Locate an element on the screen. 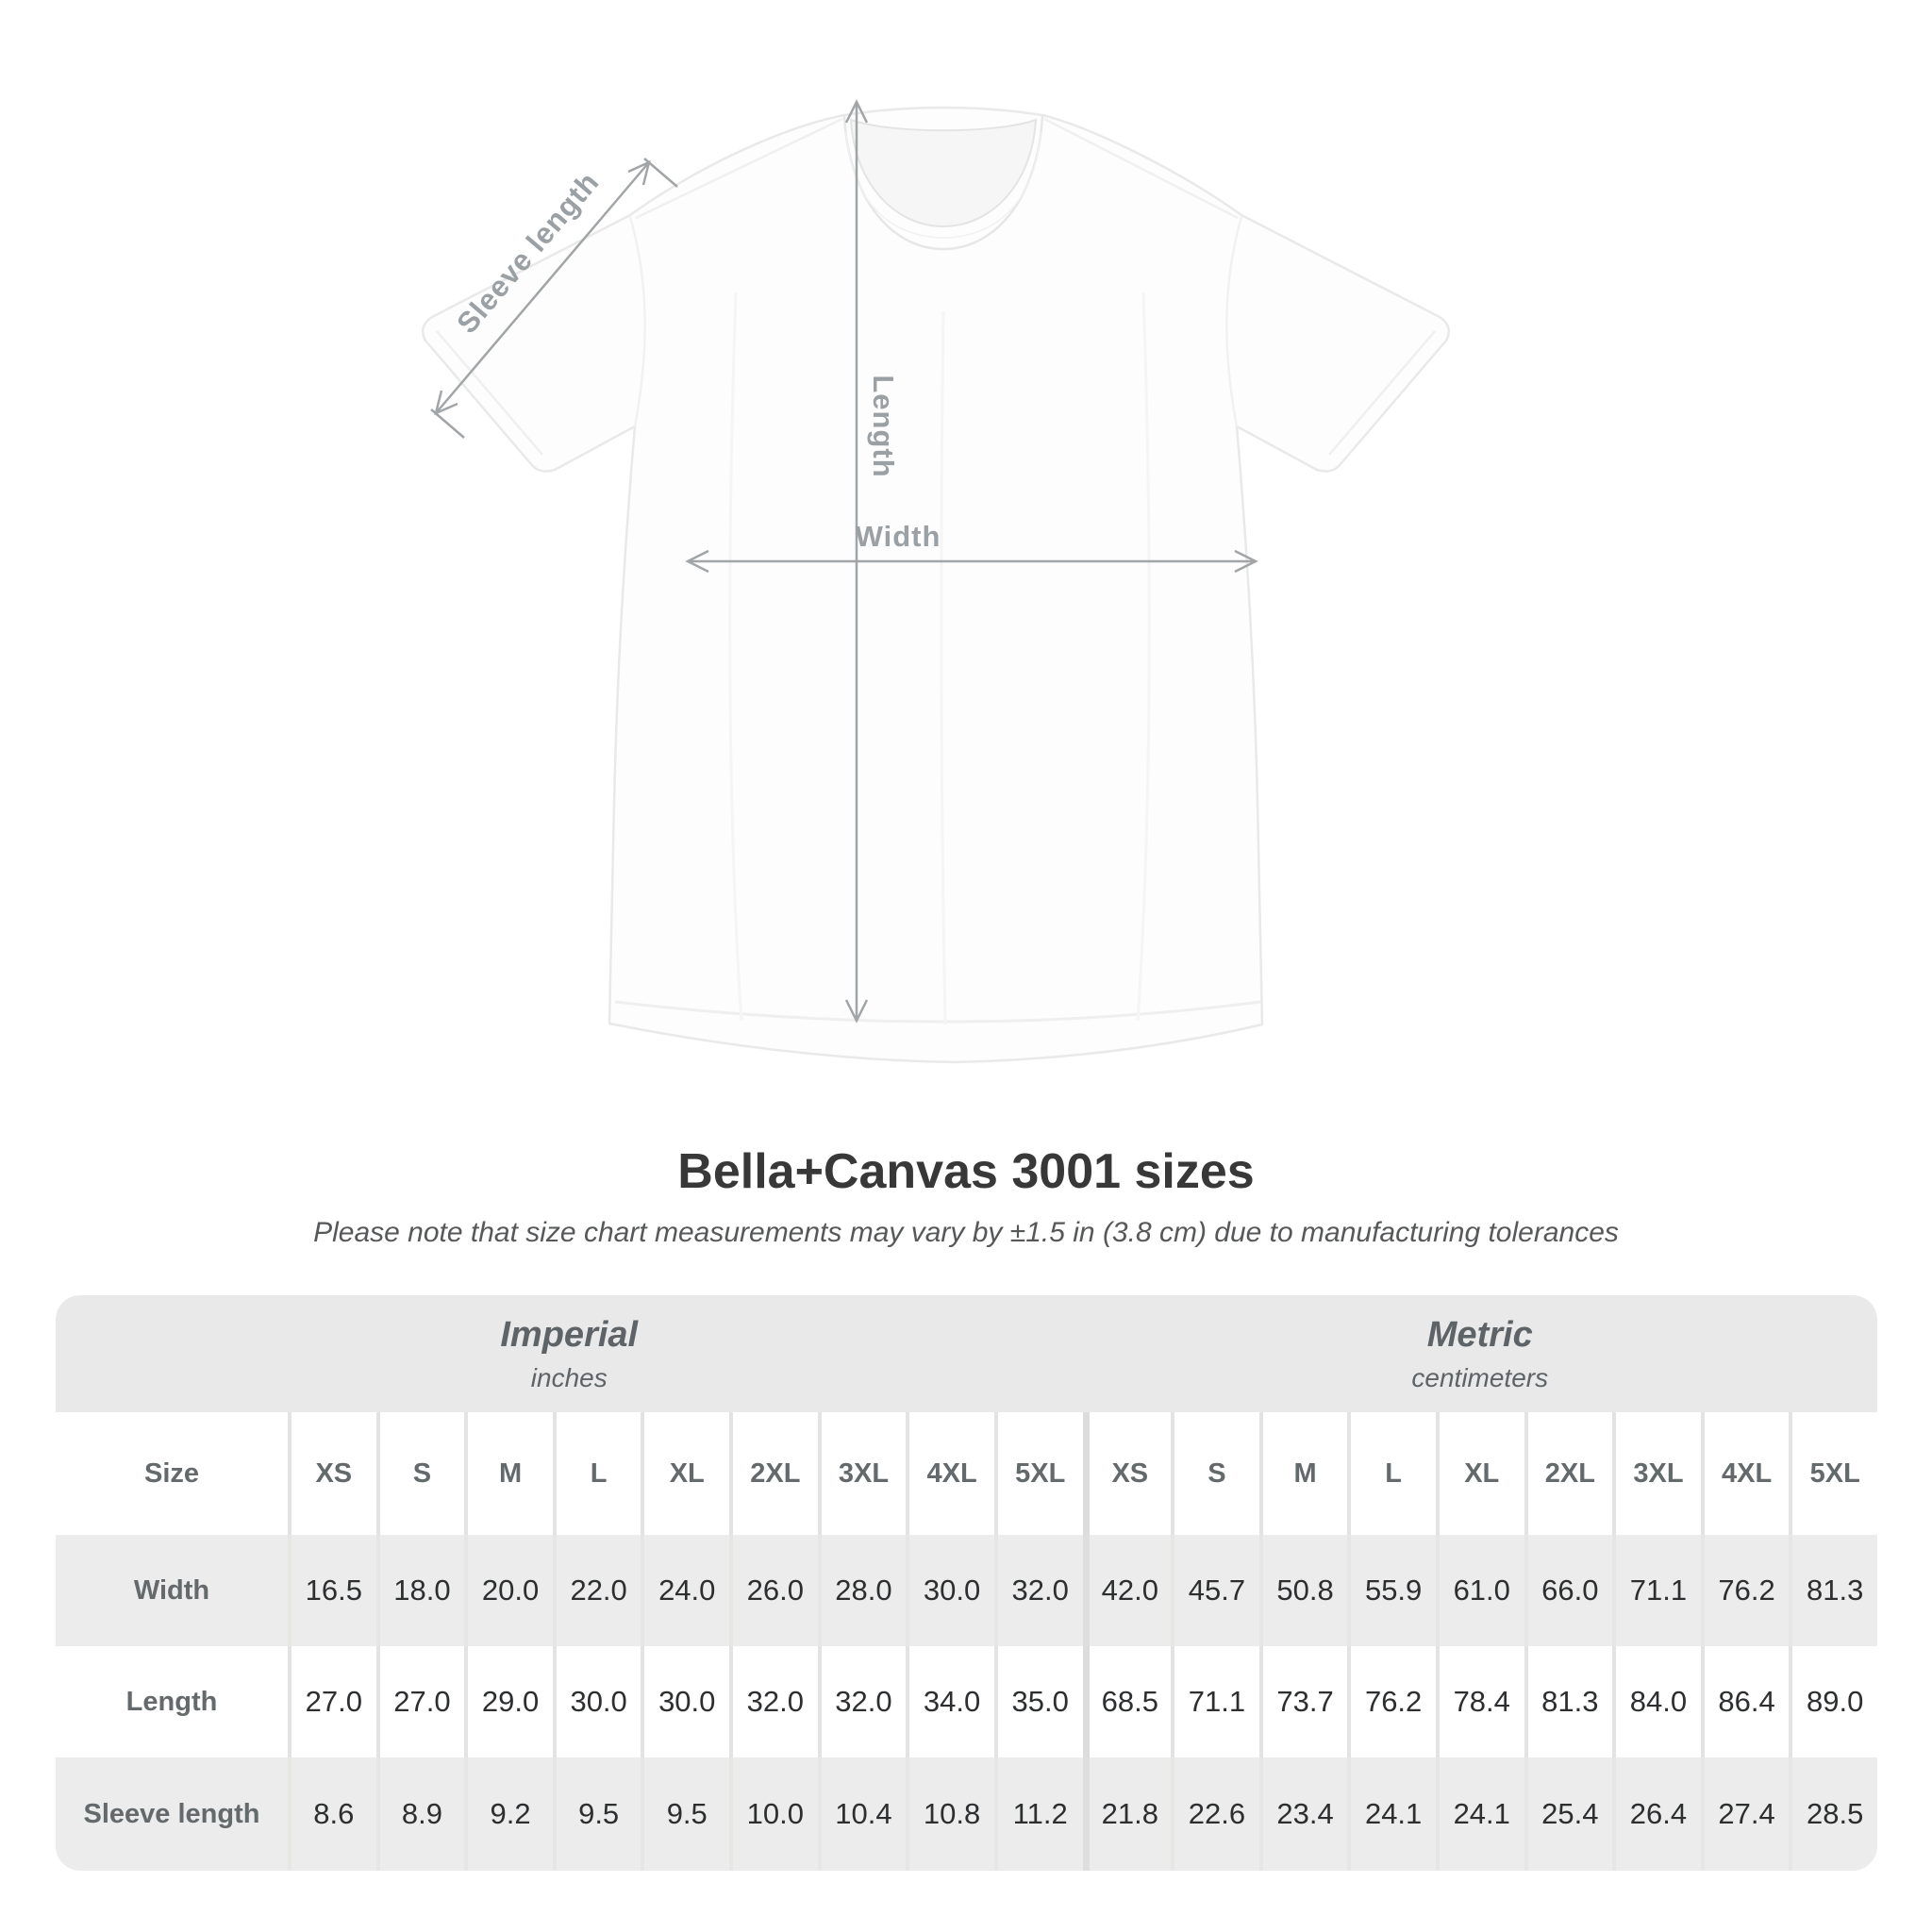  unit-group-imperial: Imperial inches is located at coordinates (569, 1353).